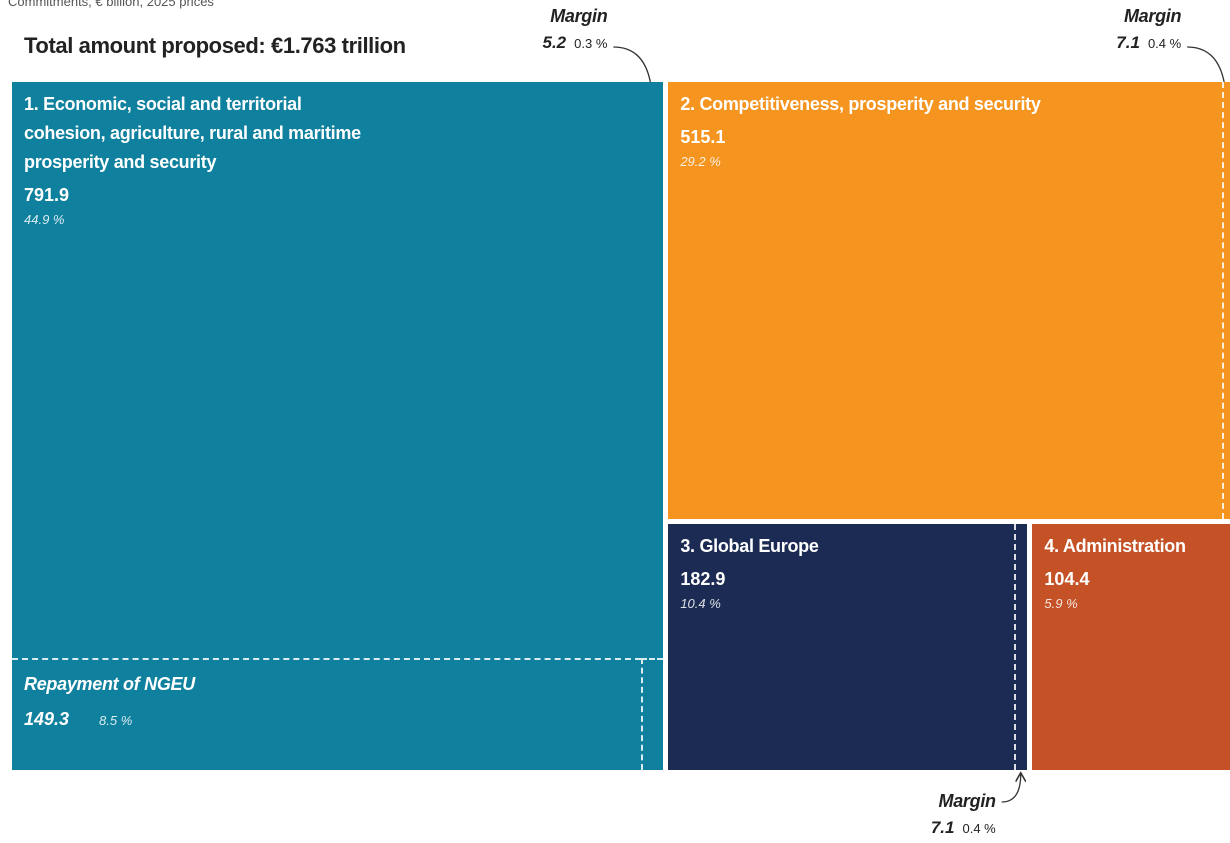 This screenshot has width=1230, height=843. What do you see at coordinates (841, 571) in the screenshot?
I see `block-label: 3. Global Europe 182.9 10.4 %` at bounding box center [841, 571].